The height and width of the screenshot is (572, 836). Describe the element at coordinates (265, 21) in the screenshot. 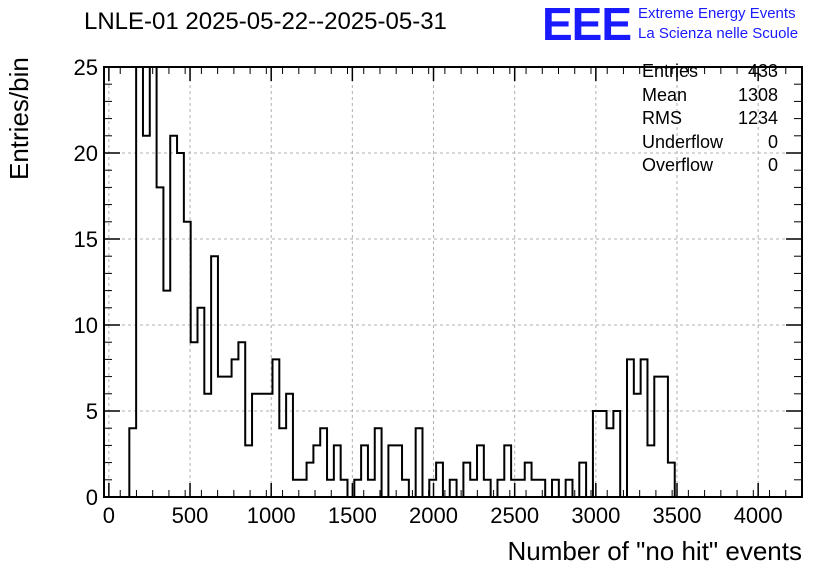

I see `chart-title: LNLE-01 2025-05-22--2025-05-31` at that location.